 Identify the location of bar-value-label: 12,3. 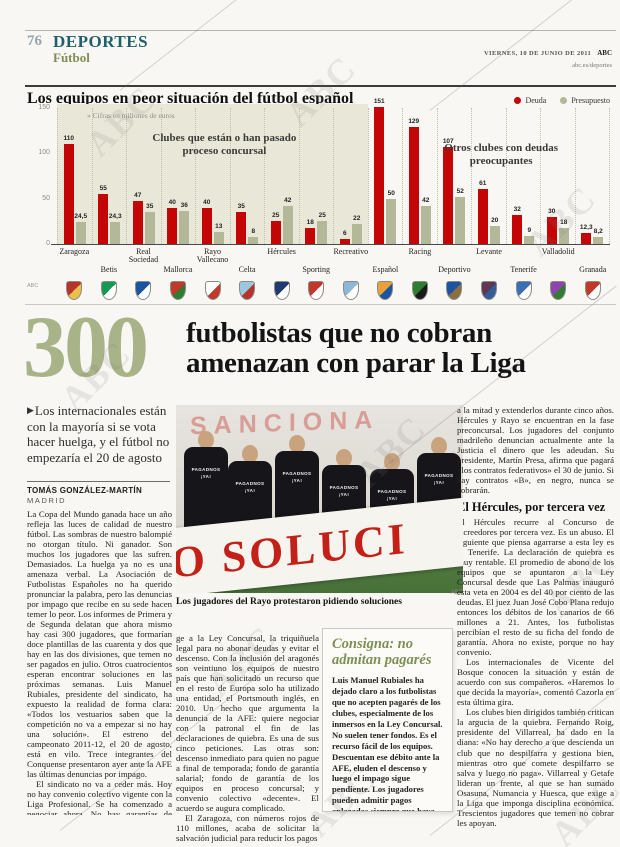
(586, 227).